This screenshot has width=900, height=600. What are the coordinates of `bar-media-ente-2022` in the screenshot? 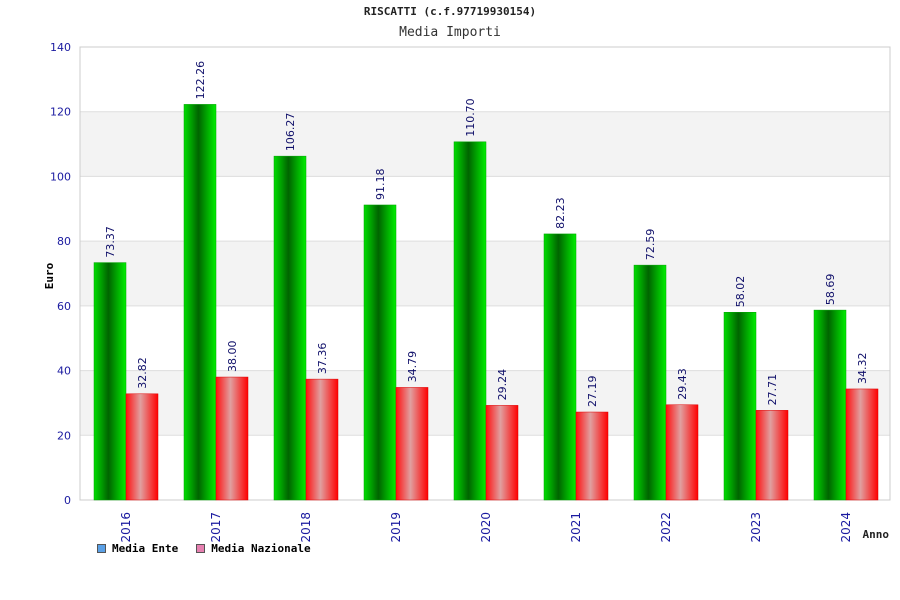 It's located at (650, 382).